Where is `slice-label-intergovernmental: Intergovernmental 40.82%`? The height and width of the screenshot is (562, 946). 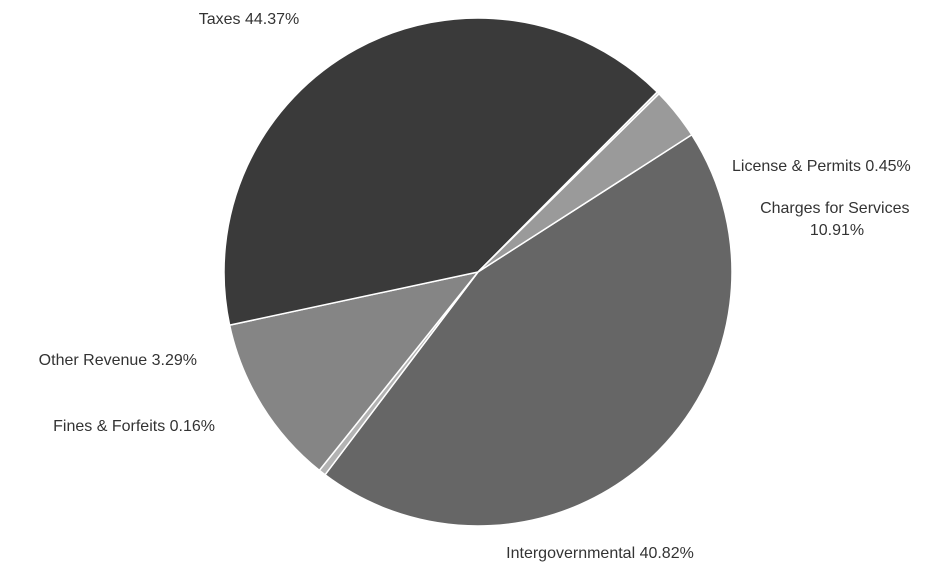 slice-label-intergovernmental: Intergovernmental 40.82% is located at coordinates (600, 553).